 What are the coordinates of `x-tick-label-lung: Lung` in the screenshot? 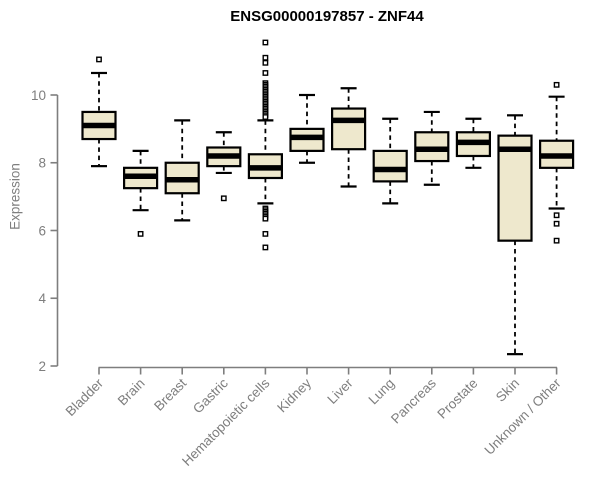 It's located at (381, 392).